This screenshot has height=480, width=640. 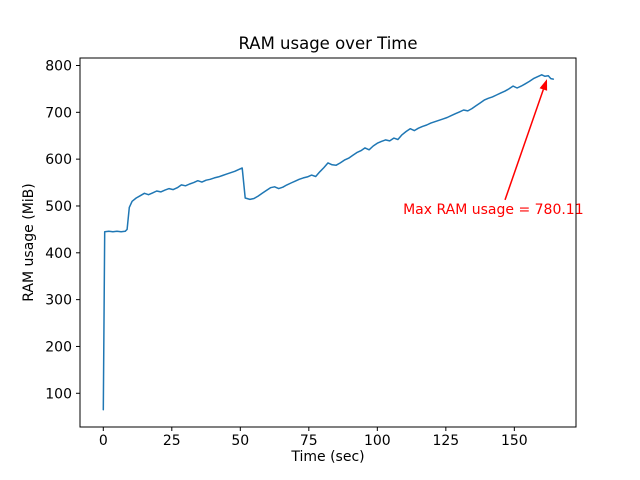 I want to click on x-tick-label: 50, so click(x=240, y=441).